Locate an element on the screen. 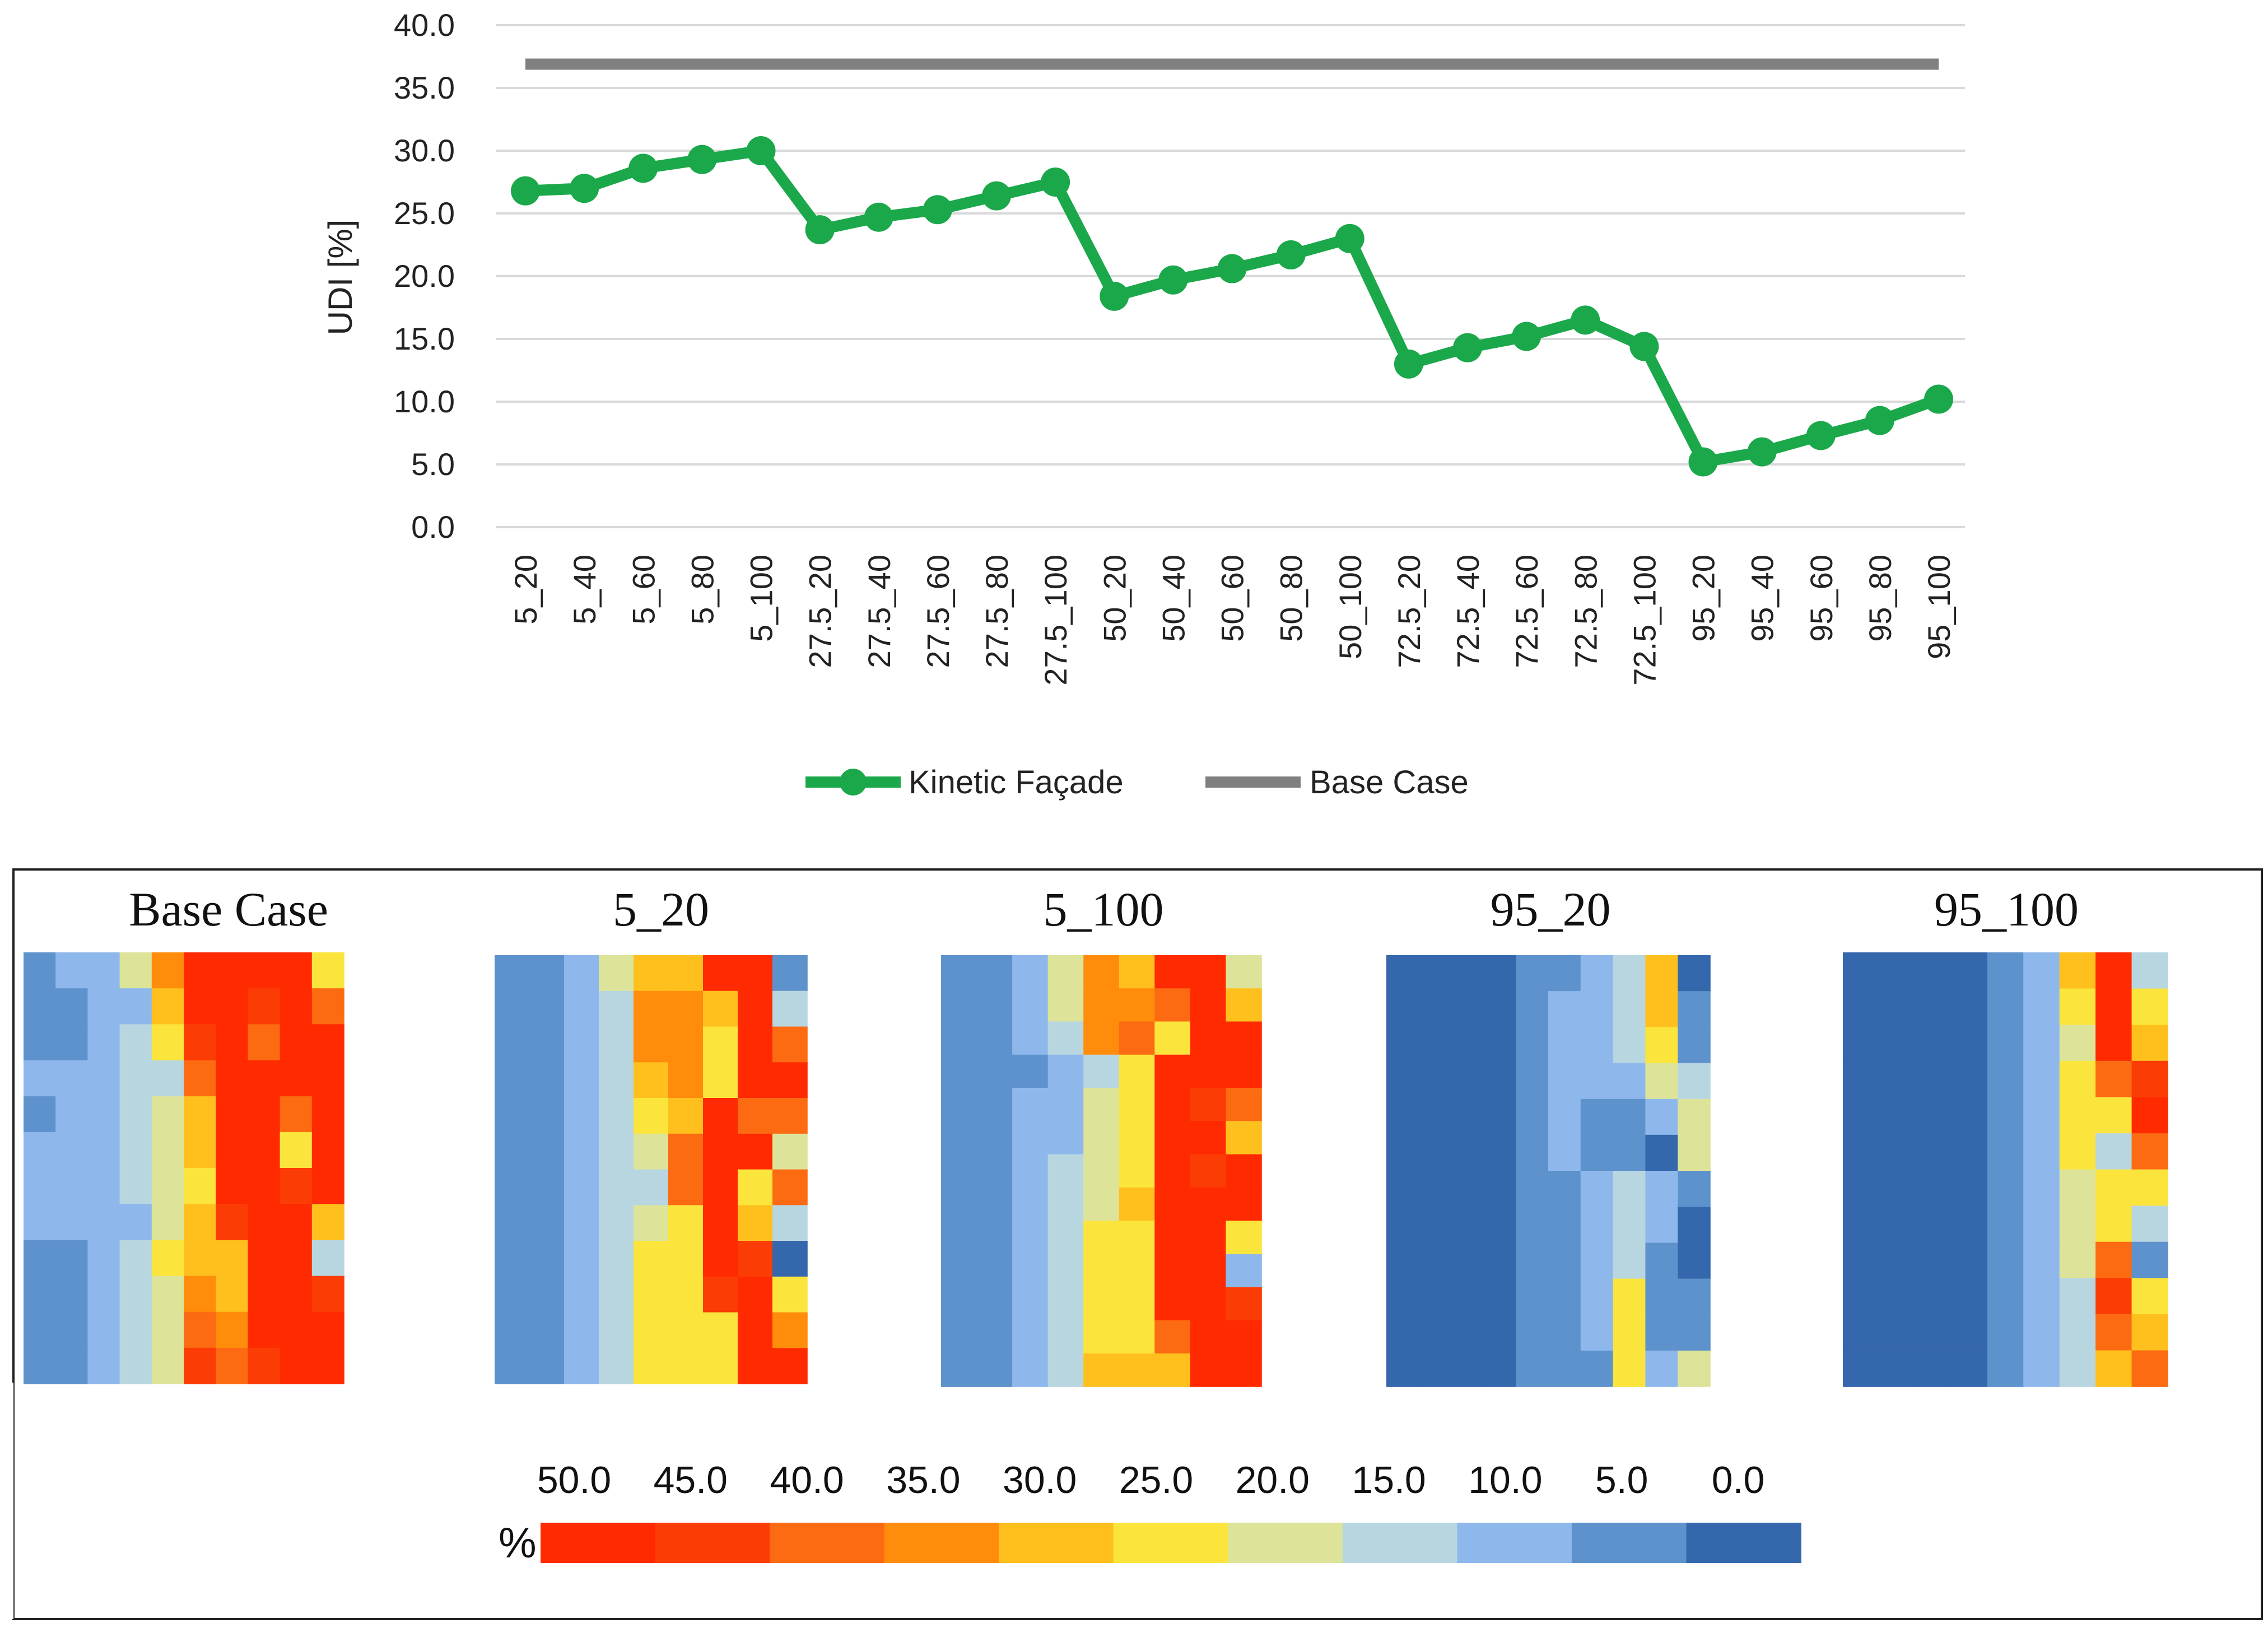 This screenshot has height=1628, width=2268. x-tick-label: 50_100 is located at coordinates (1350, 607).